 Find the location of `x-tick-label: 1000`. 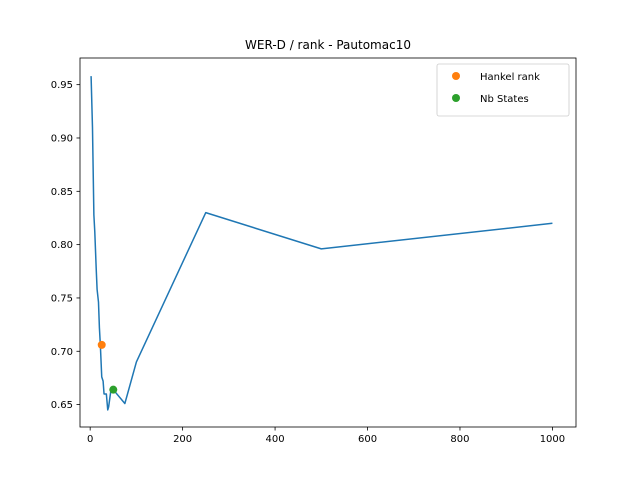

x-tick-label: 1000 is located at coordinates (552, 439).